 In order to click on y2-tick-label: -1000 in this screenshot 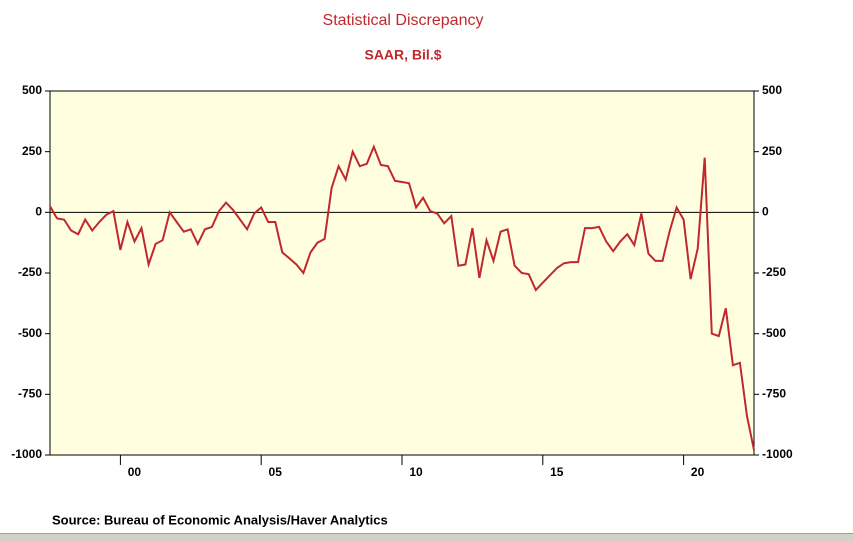, I will do `click(777, 454)`.